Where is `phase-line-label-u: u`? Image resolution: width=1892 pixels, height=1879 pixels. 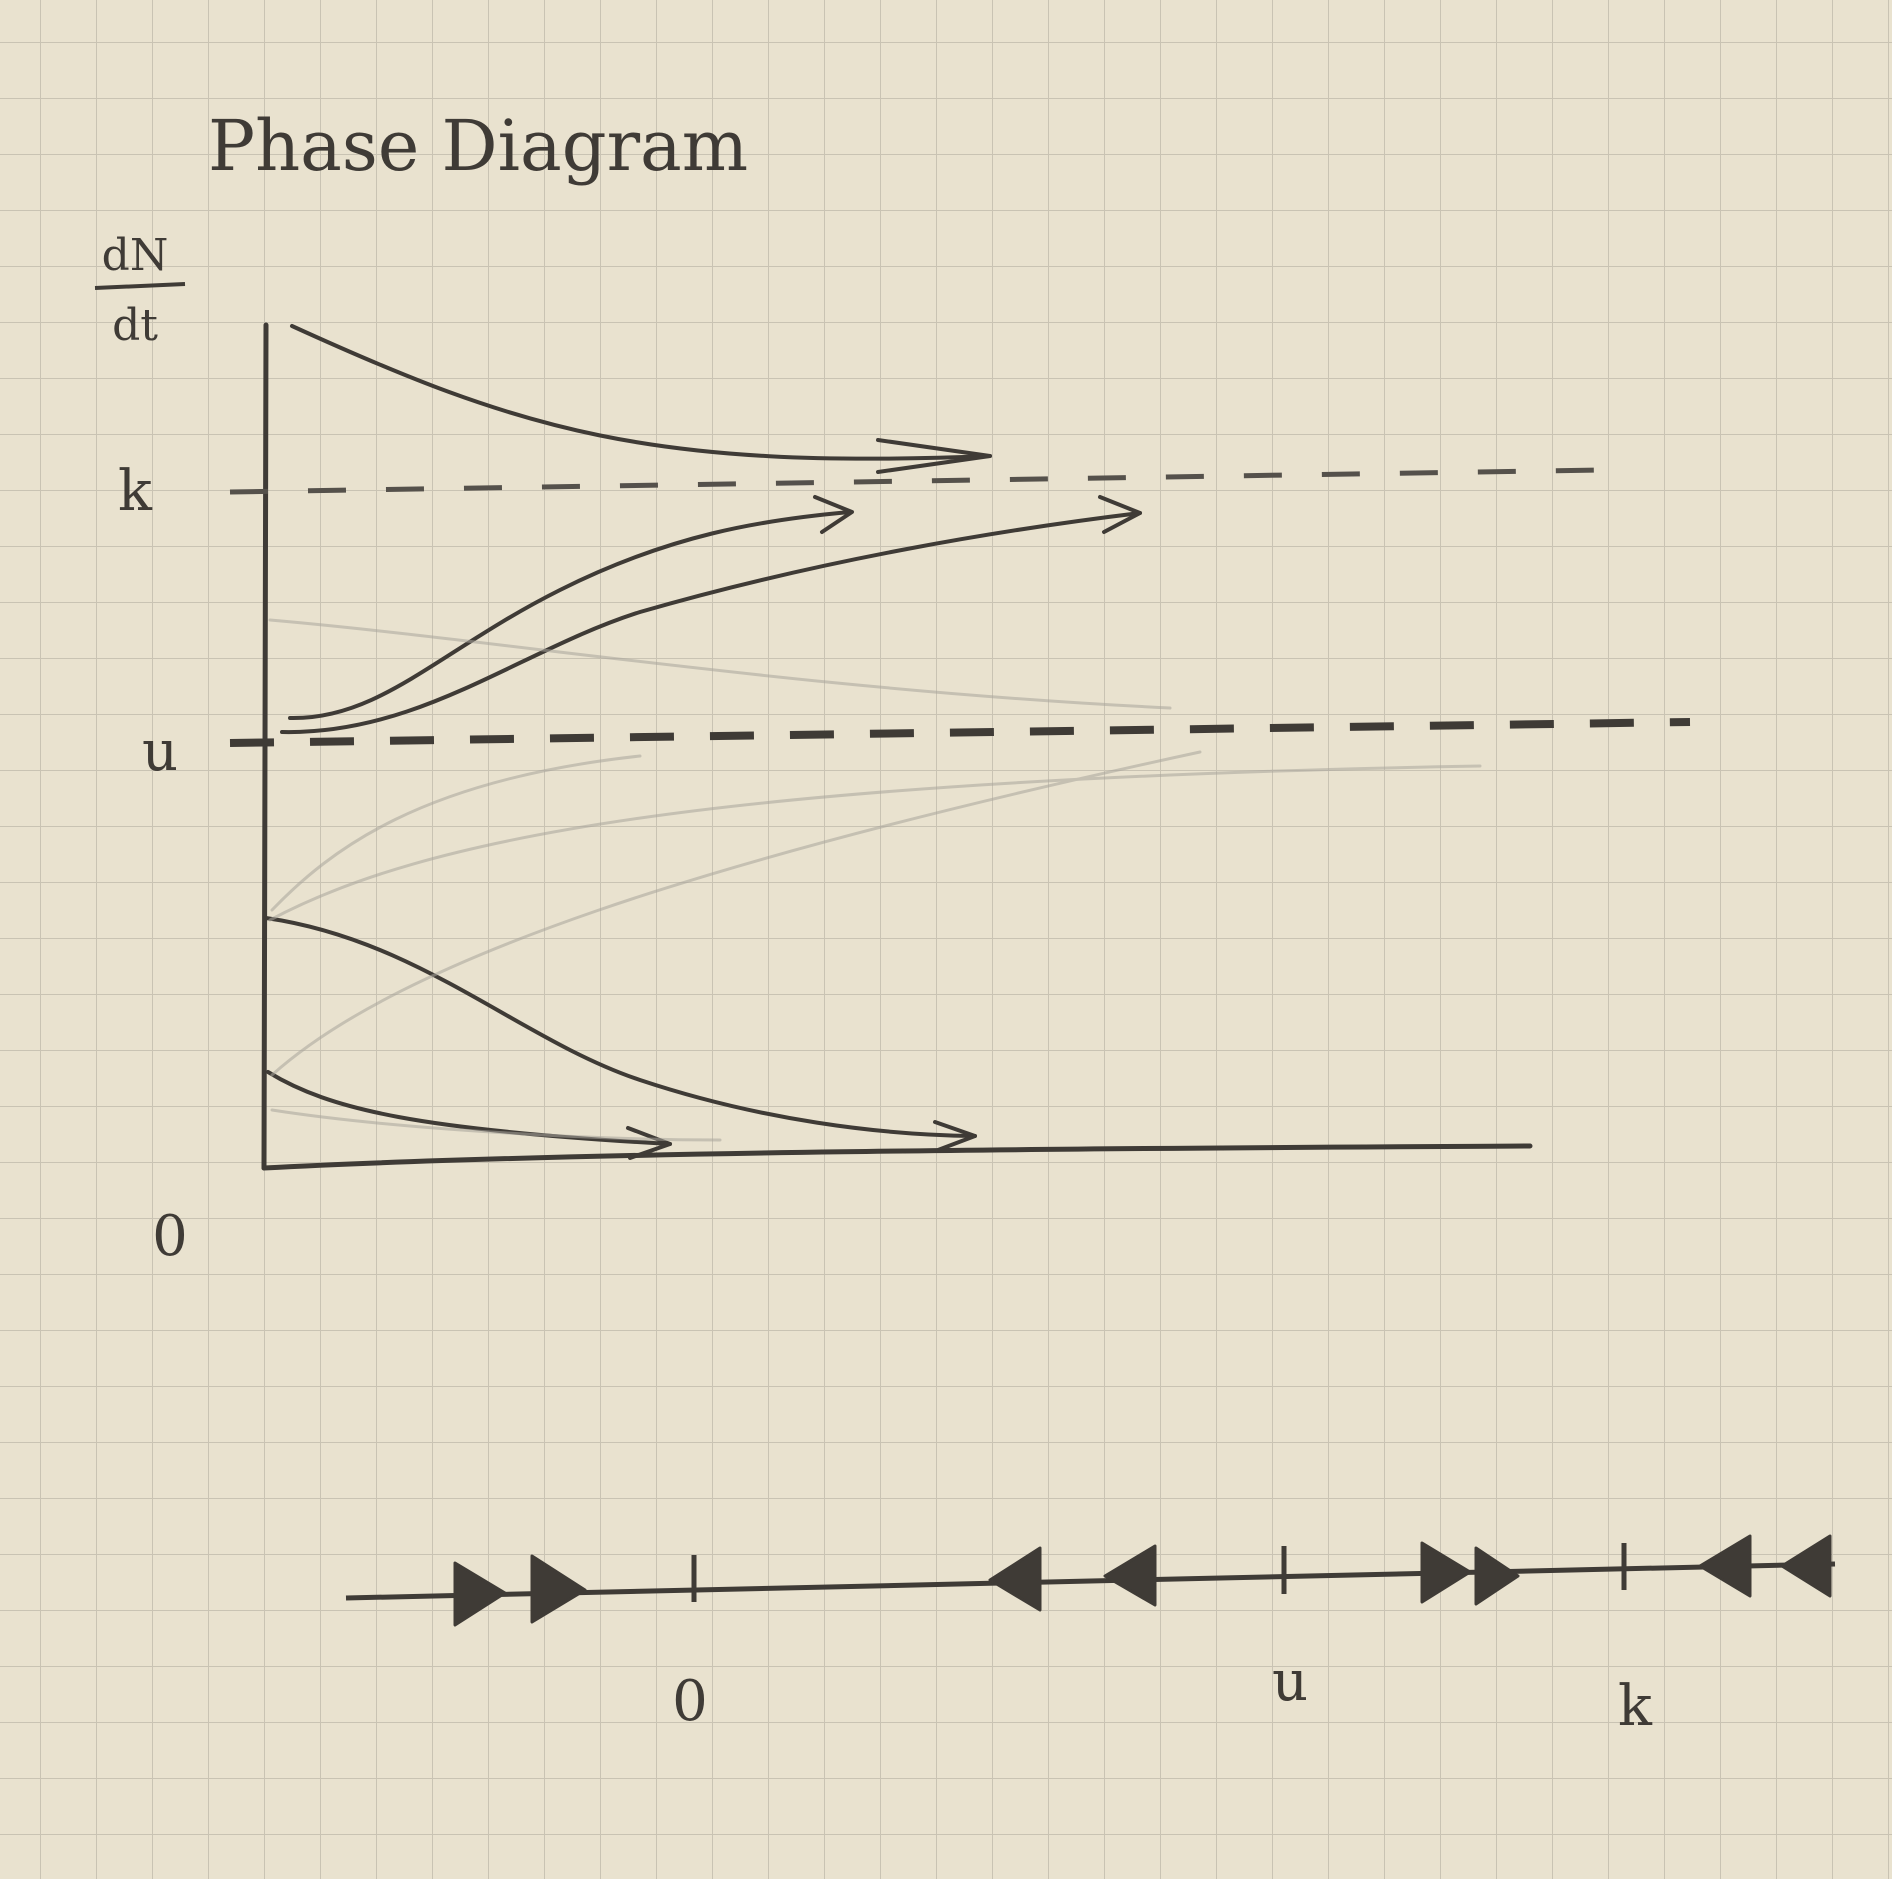 phase-line-label-u: u is located at coordinates (1290, 1681).